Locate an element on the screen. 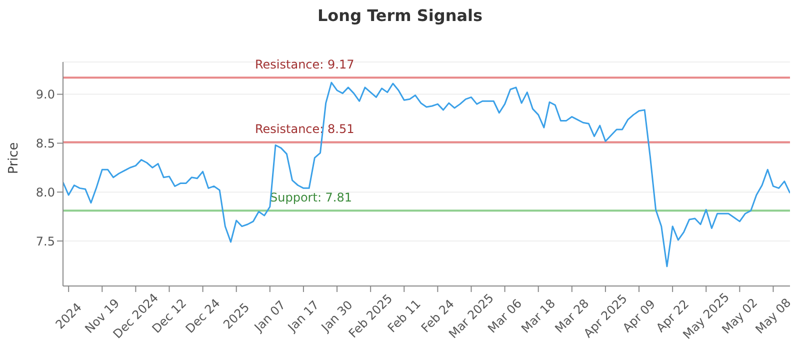 Image resolution: width=800 pixels, height=350 pixels. y-tick-label: 9.0 is located at coordinates (45, 95).